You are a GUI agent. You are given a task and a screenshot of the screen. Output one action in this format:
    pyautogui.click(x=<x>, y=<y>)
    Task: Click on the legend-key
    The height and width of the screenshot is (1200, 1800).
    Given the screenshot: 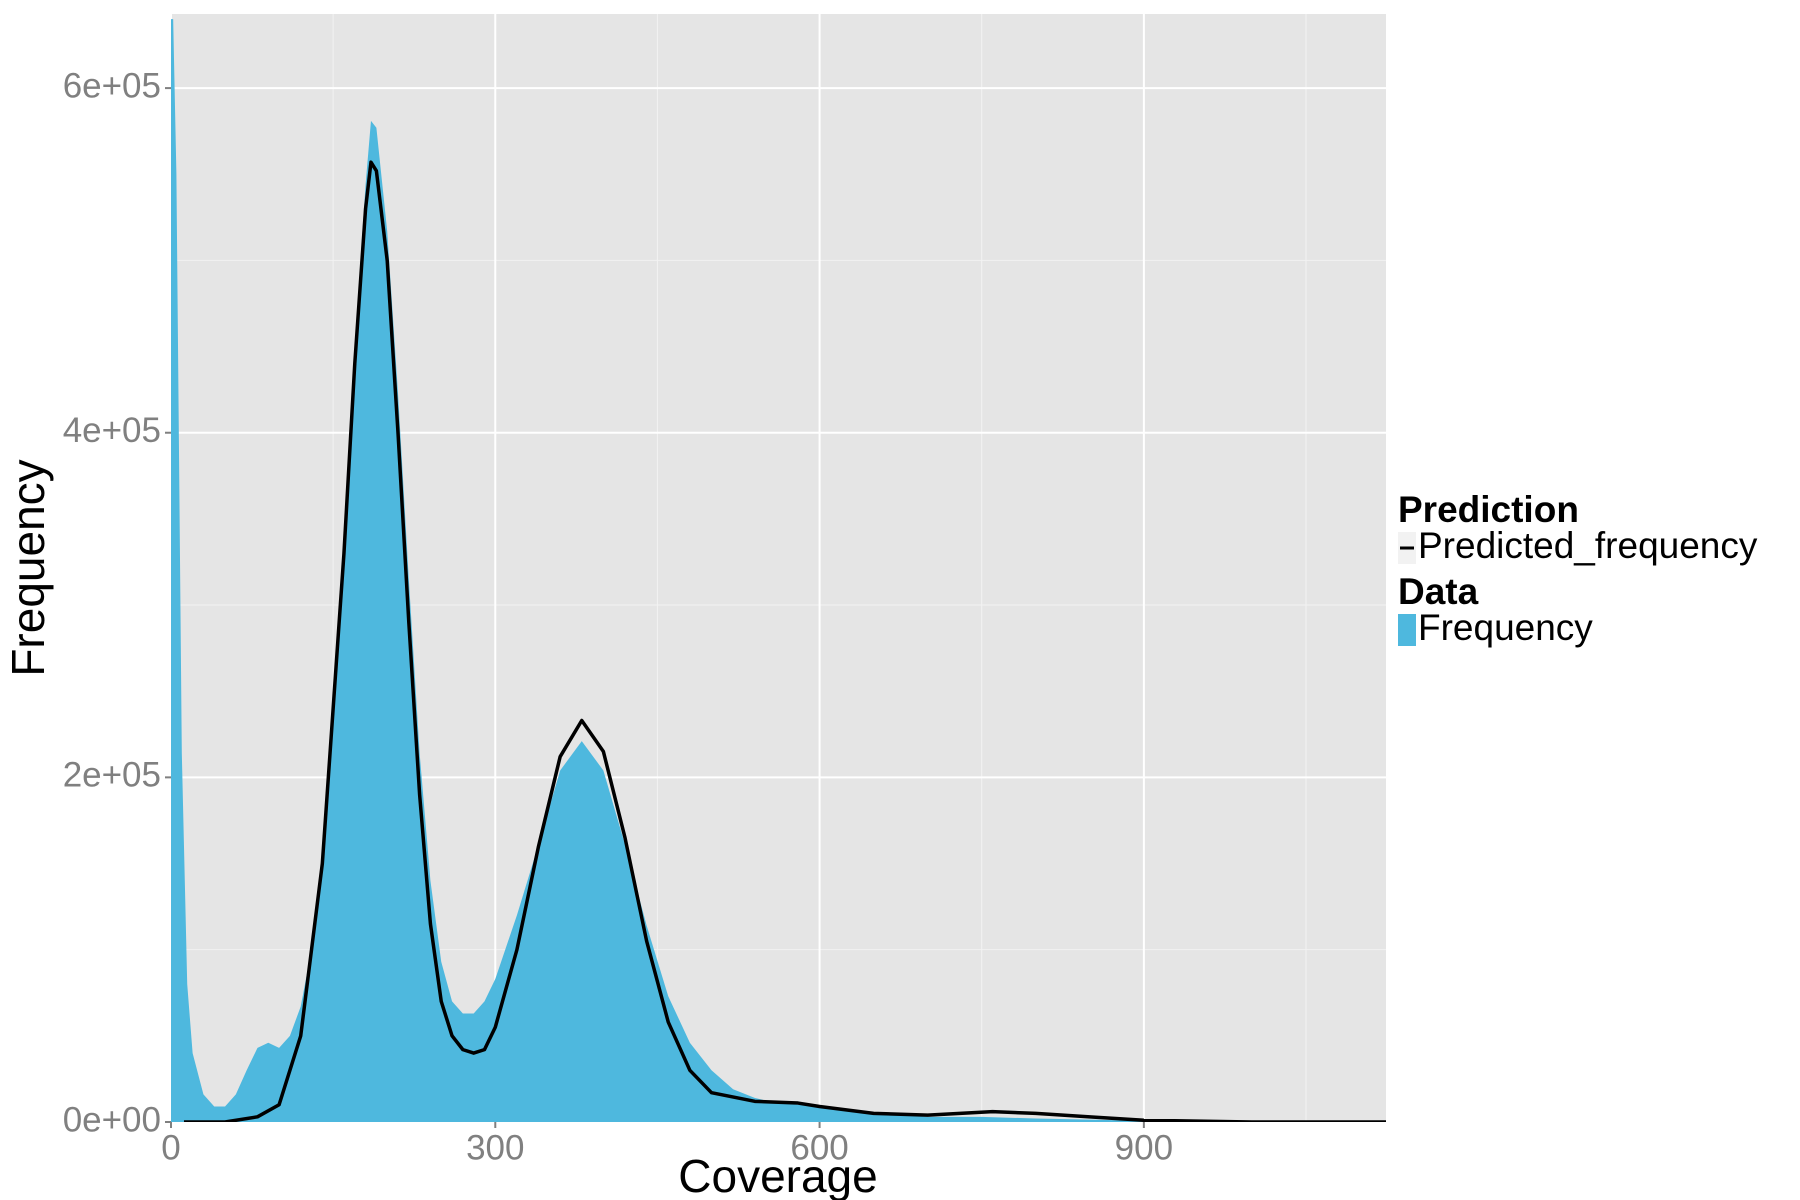 What is the action you would take?
    pyautogui.click(x=1407, y=630)
    